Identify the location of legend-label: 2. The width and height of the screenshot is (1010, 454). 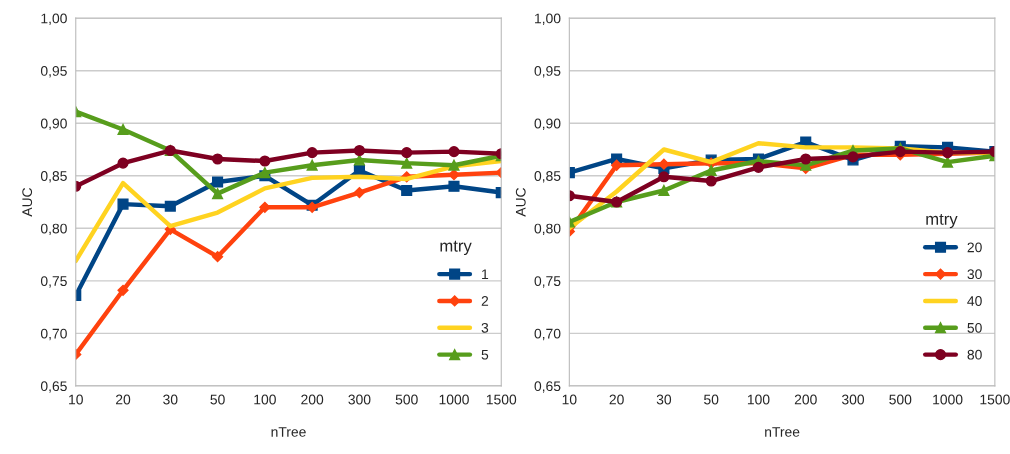
(485, 301).